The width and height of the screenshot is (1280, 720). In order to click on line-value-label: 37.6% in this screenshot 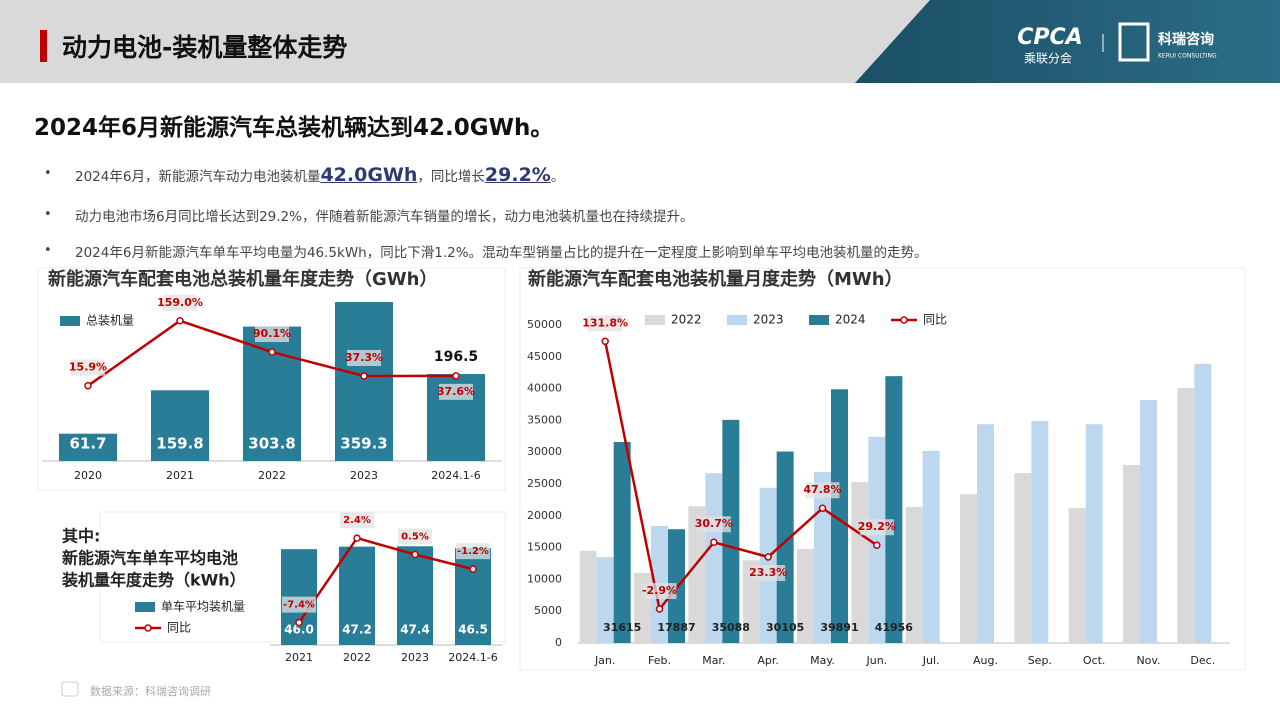, I will do `click(456, 391)`.